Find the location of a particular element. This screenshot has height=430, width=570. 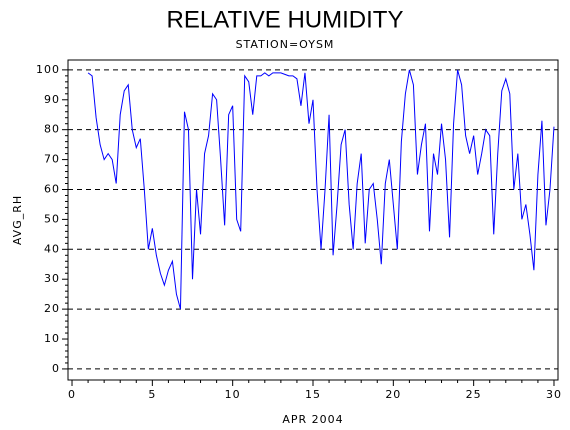

chart-title: RELATIVE HUMIDITY is located at coordinates (285, 19).